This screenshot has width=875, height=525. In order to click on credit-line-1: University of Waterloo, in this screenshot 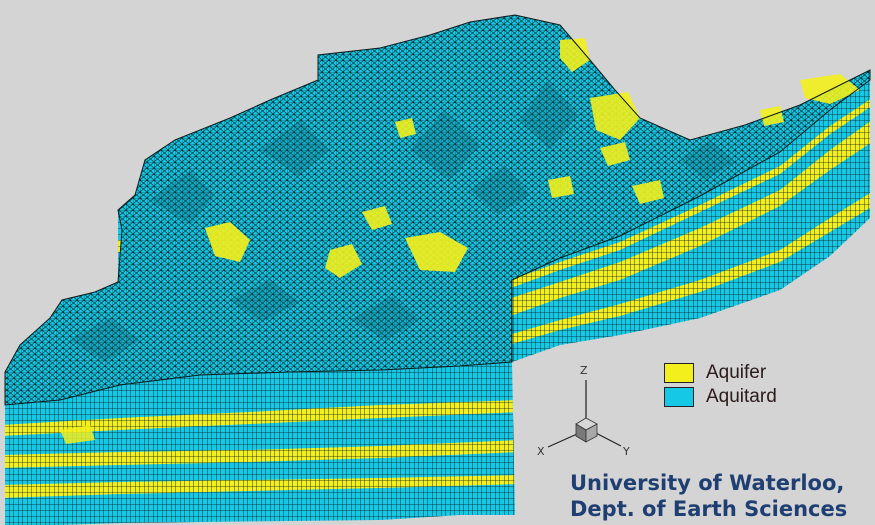, I will do `click(707, 483)`.